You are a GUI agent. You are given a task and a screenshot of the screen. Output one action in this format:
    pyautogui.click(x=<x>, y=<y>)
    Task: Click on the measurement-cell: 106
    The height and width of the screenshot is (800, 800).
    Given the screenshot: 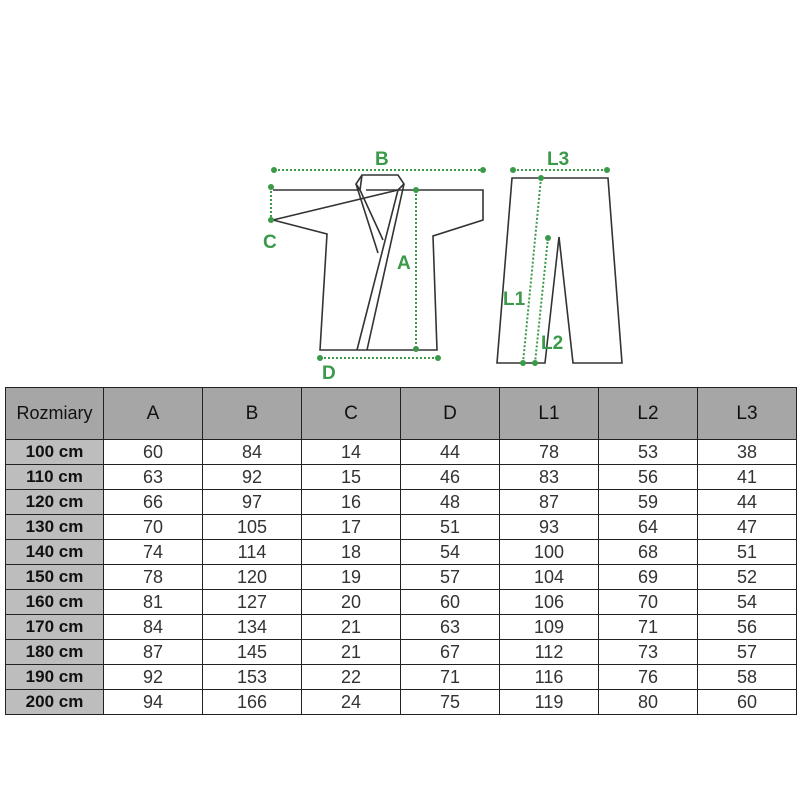 What is the action you would take?
    pyautogui.click(x=549, y=602)
    